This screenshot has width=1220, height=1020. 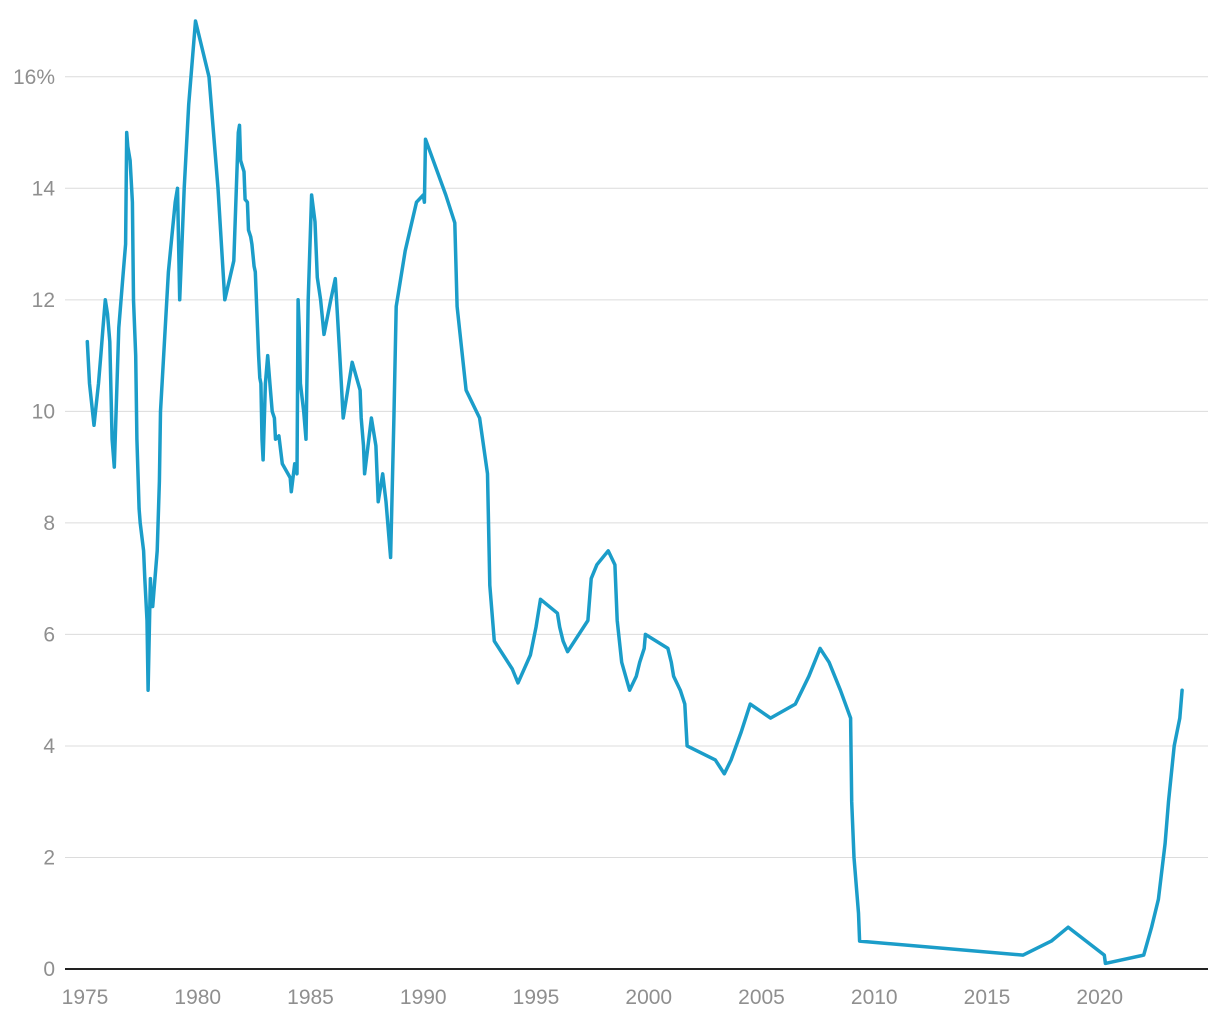 I want to click on y-tick-label-3: 6, so click(x=49, y=634).